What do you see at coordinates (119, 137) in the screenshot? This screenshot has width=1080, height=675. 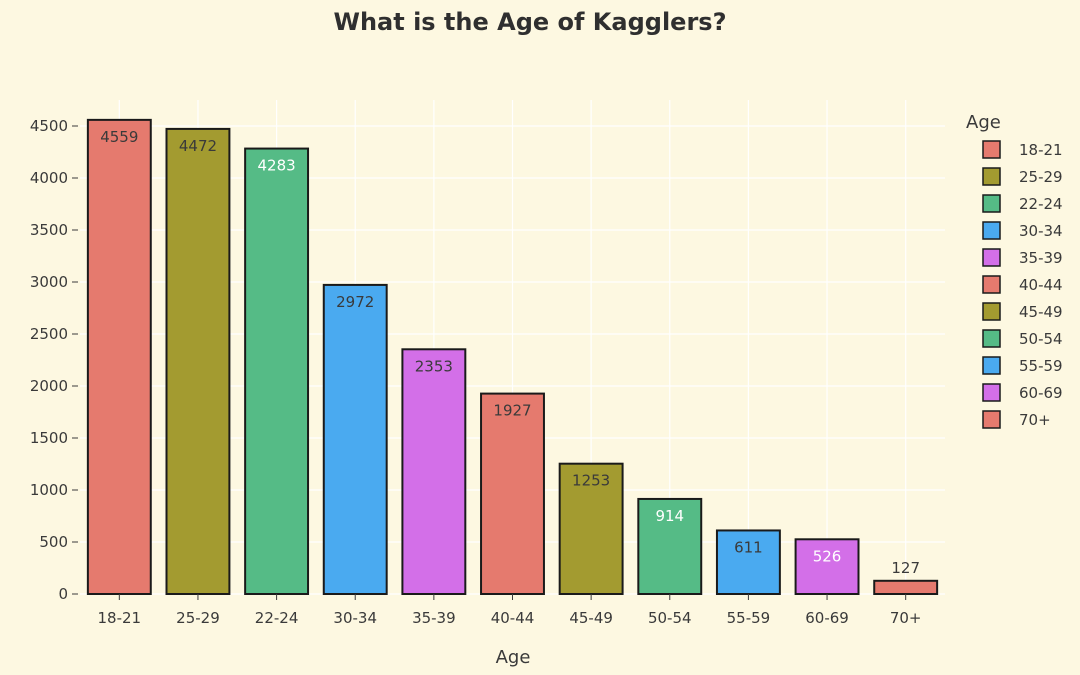 I see `bar-value-label: 4559` at bounding box center [119, 137].